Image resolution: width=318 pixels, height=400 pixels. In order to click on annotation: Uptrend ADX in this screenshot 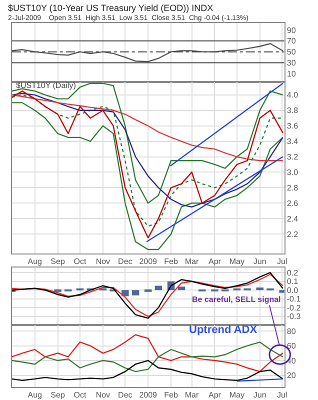, I will do `click(223, 330)`.